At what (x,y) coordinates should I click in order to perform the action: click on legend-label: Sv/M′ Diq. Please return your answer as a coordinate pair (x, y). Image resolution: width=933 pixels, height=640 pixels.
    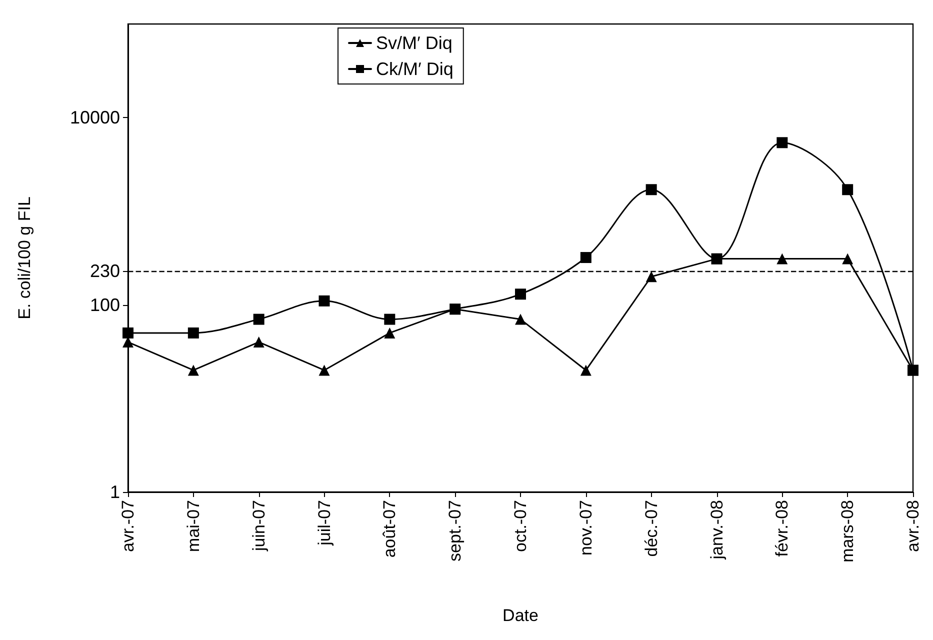
    Looking at the image, I should click on (414, 43).